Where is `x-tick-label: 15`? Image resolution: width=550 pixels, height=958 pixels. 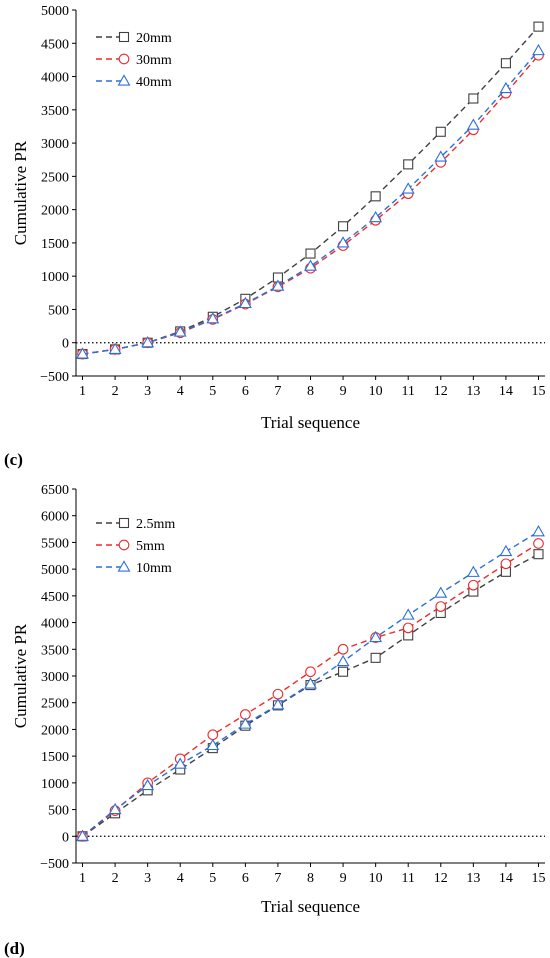 x-tick-label: 15 is located at coordinates (538, 878).